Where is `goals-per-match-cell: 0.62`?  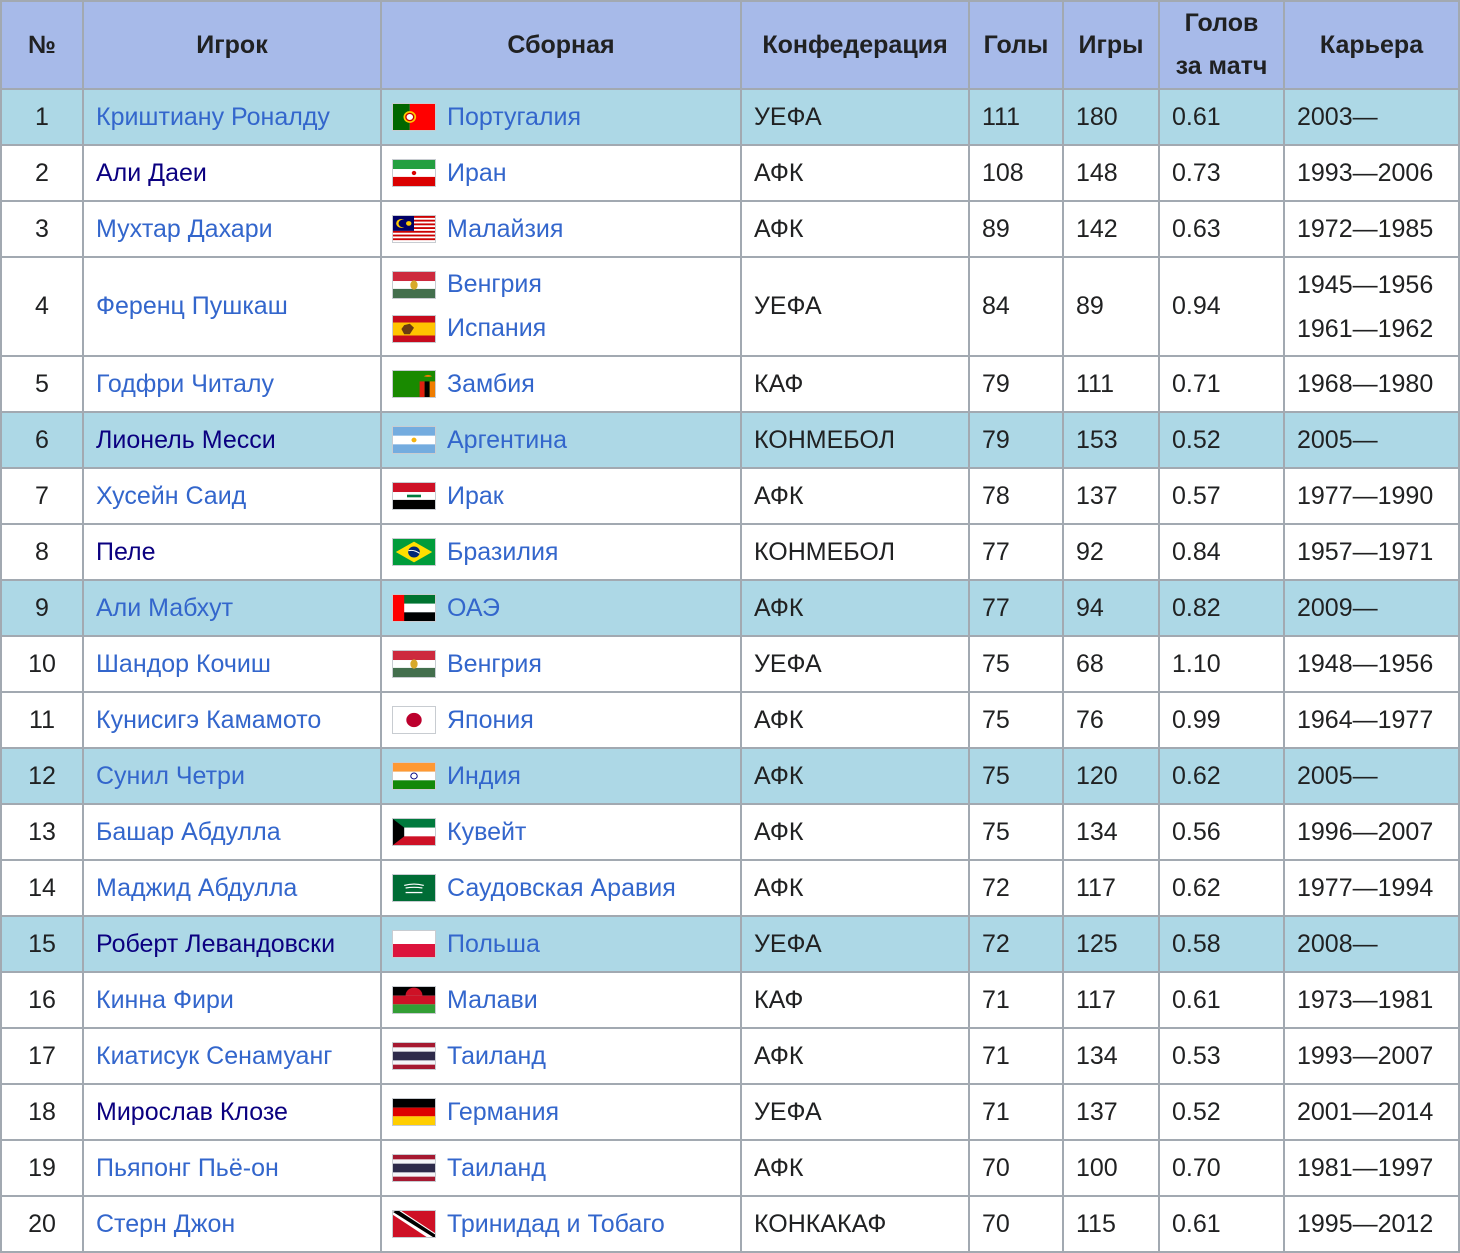
goals-per-match-cell: 0.62 is located at coordinates (1221, 888).